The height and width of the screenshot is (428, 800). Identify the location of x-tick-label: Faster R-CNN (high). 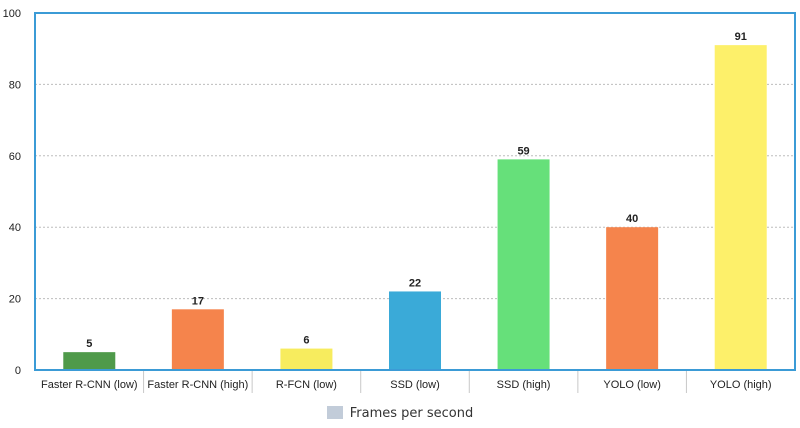
(197, 385).